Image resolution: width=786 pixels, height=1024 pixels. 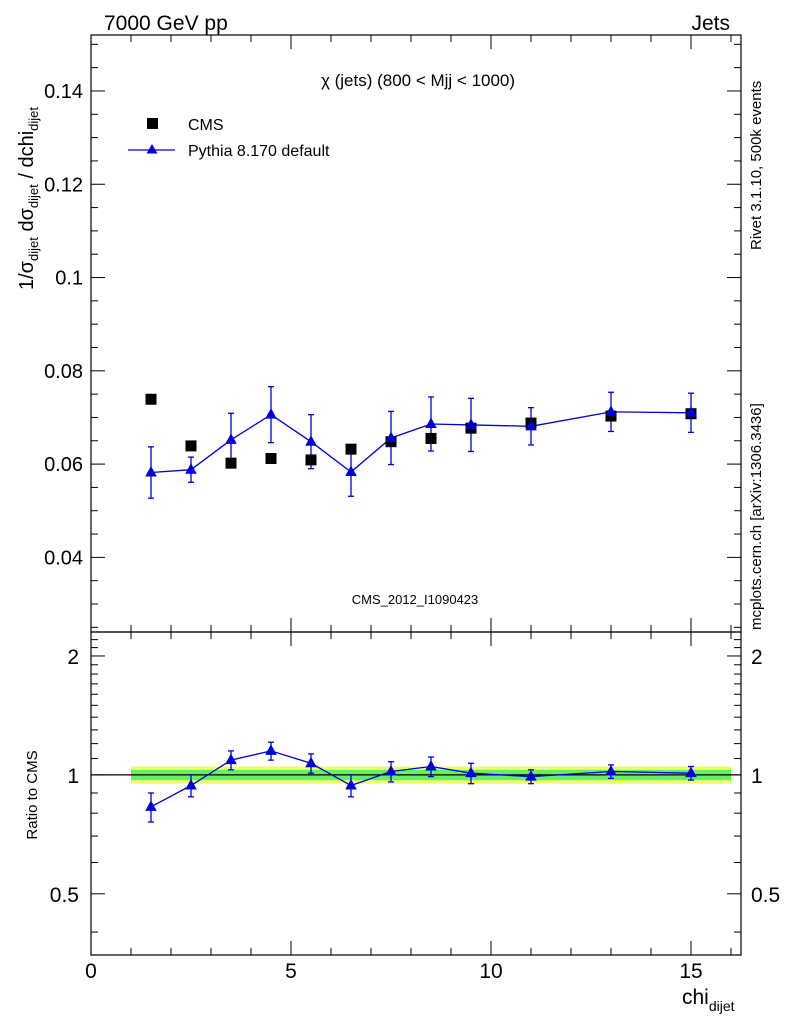 What do you see at coordinates (708, 1000) in the screenshot?
I see `x-axis-title: chidijet` at bounding box center [708, 1000].